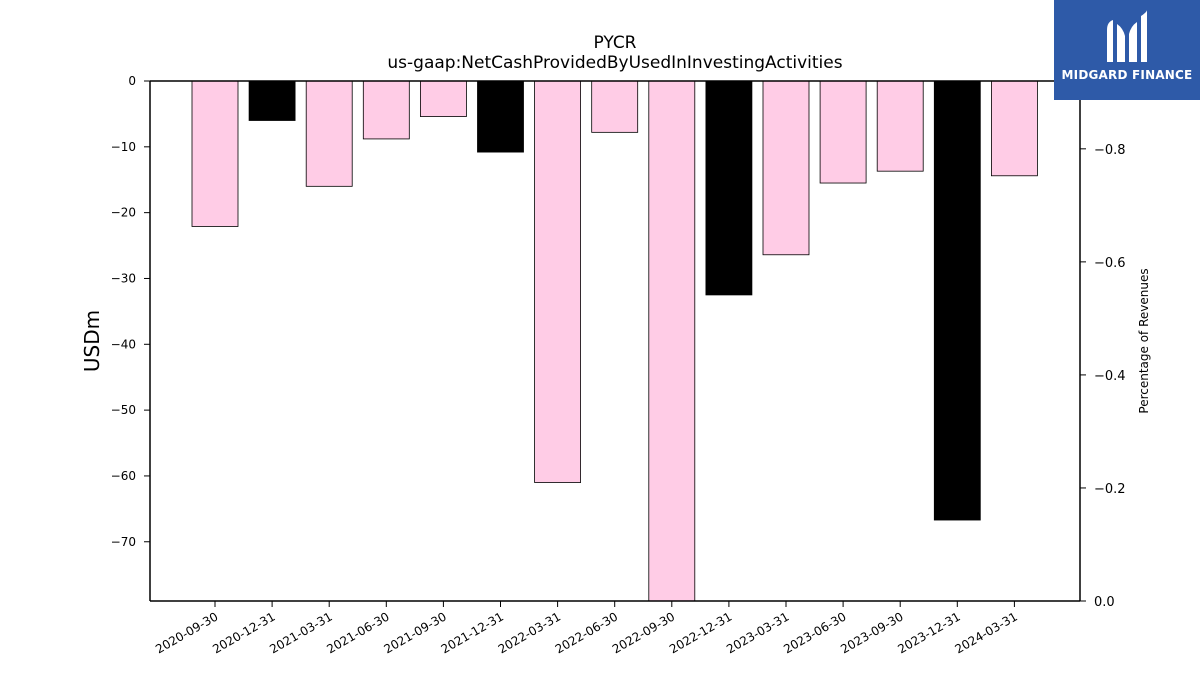 This screenshot has height=675, width=1200. What do you see at coordinates (1110, 150) in the screenshot?
I see `y2-tick-label: −0.8` at bounding box center [1110, 150].